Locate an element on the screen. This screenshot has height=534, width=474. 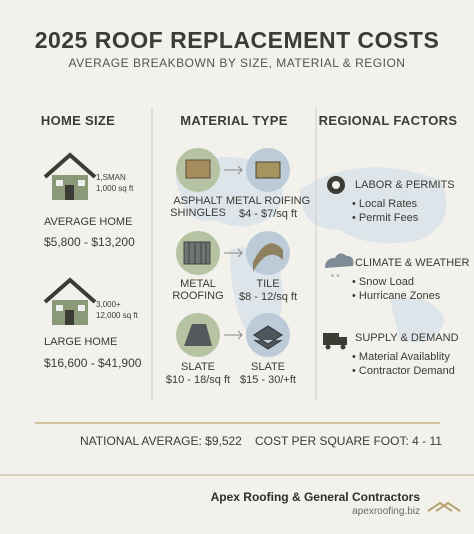
material-name: METAL ROOFING is located at coordinates (198, 290).